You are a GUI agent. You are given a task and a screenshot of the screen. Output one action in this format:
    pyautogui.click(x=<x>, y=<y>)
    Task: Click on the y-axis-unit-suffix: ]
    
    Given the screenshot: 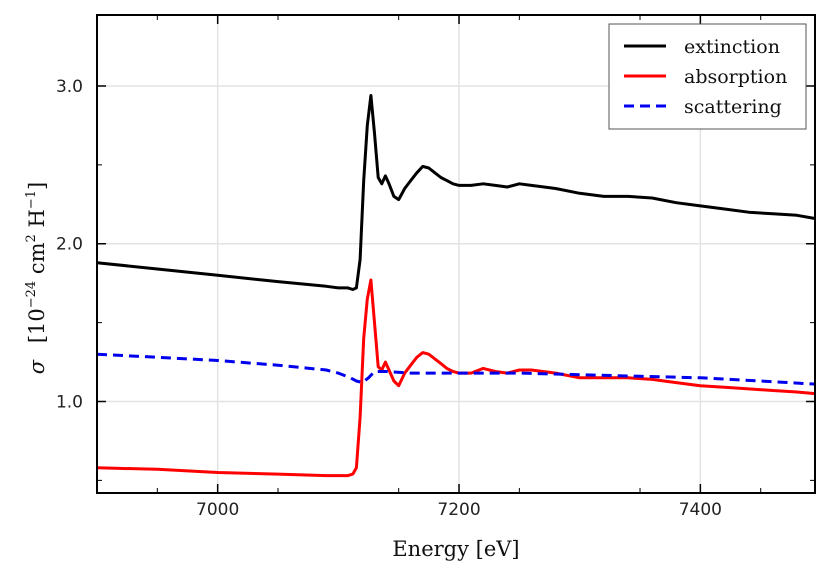 What is the action you would take?
    pyautogui.click(x=37, y=186)
    